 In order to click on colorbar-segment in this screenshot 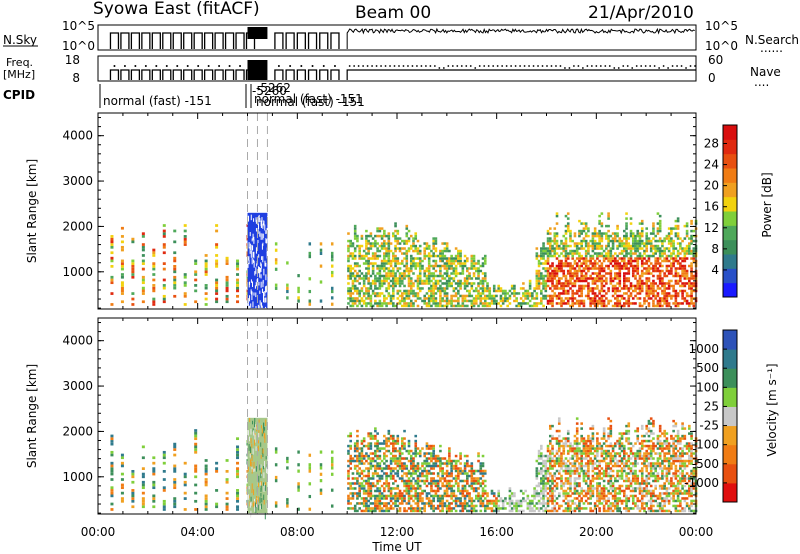, I will do `click(730, 247)`.